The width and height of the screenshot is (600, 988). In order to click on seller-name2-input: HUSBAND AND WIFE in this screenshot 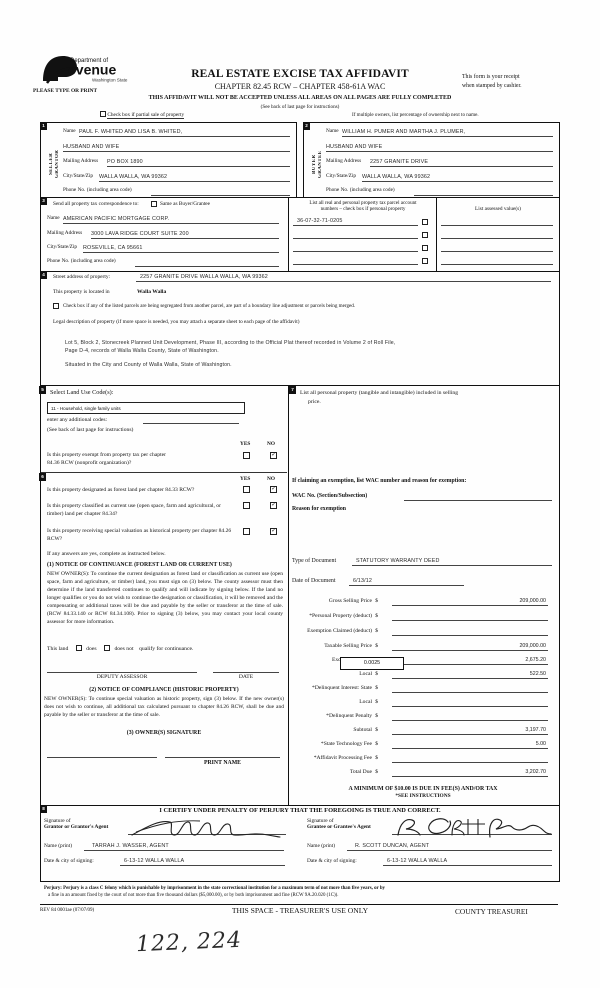, I will do `click(176, 147)`.